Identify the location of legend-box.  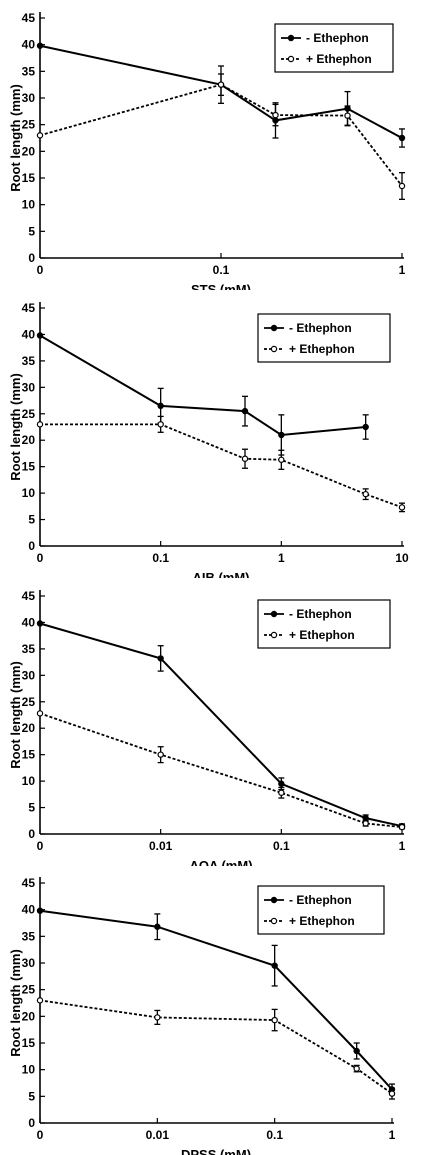
(324, 624).